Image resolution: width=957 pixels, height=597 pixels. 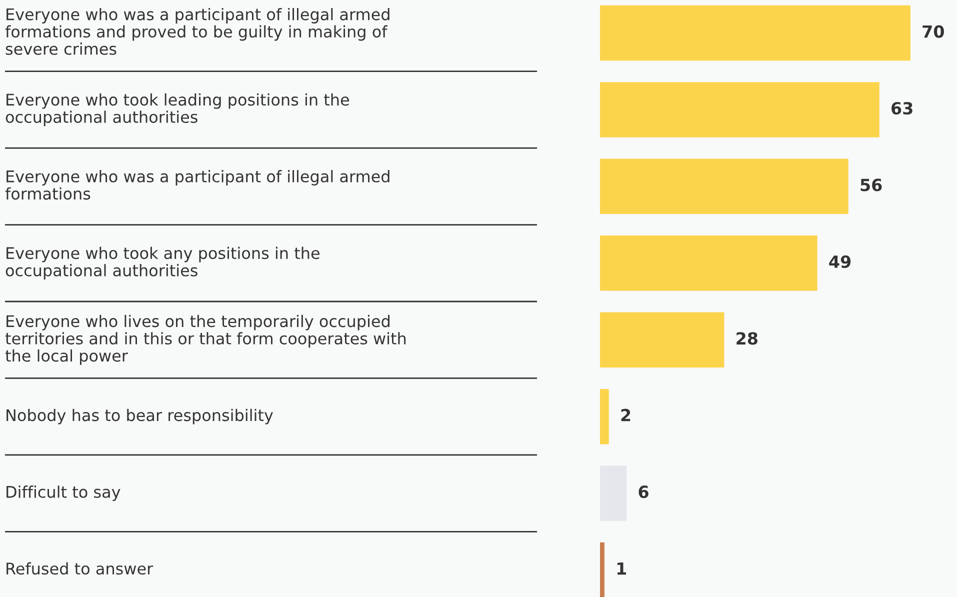 I want to click on y-tick-label: Everyone who took any positions in the occupational authorities, so click(x=163, y=263).